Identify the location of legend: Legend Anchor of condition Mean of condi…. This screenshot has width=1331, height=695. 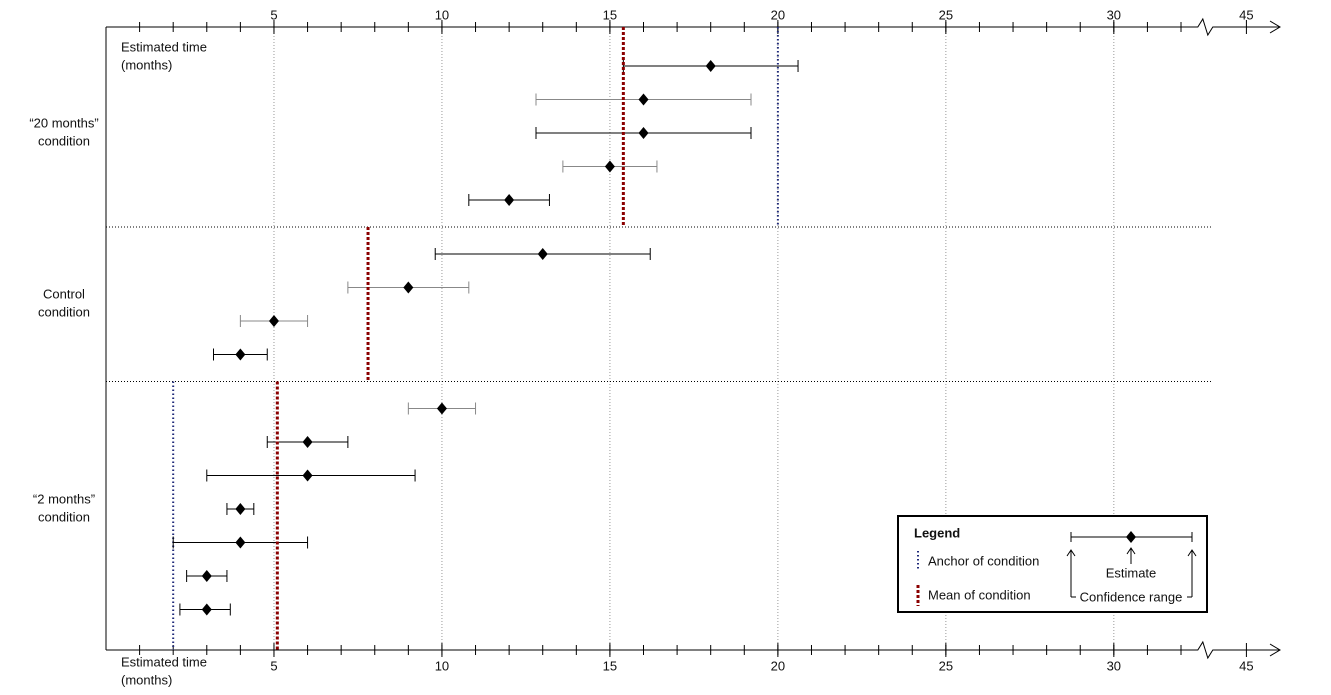
(1052, 564).